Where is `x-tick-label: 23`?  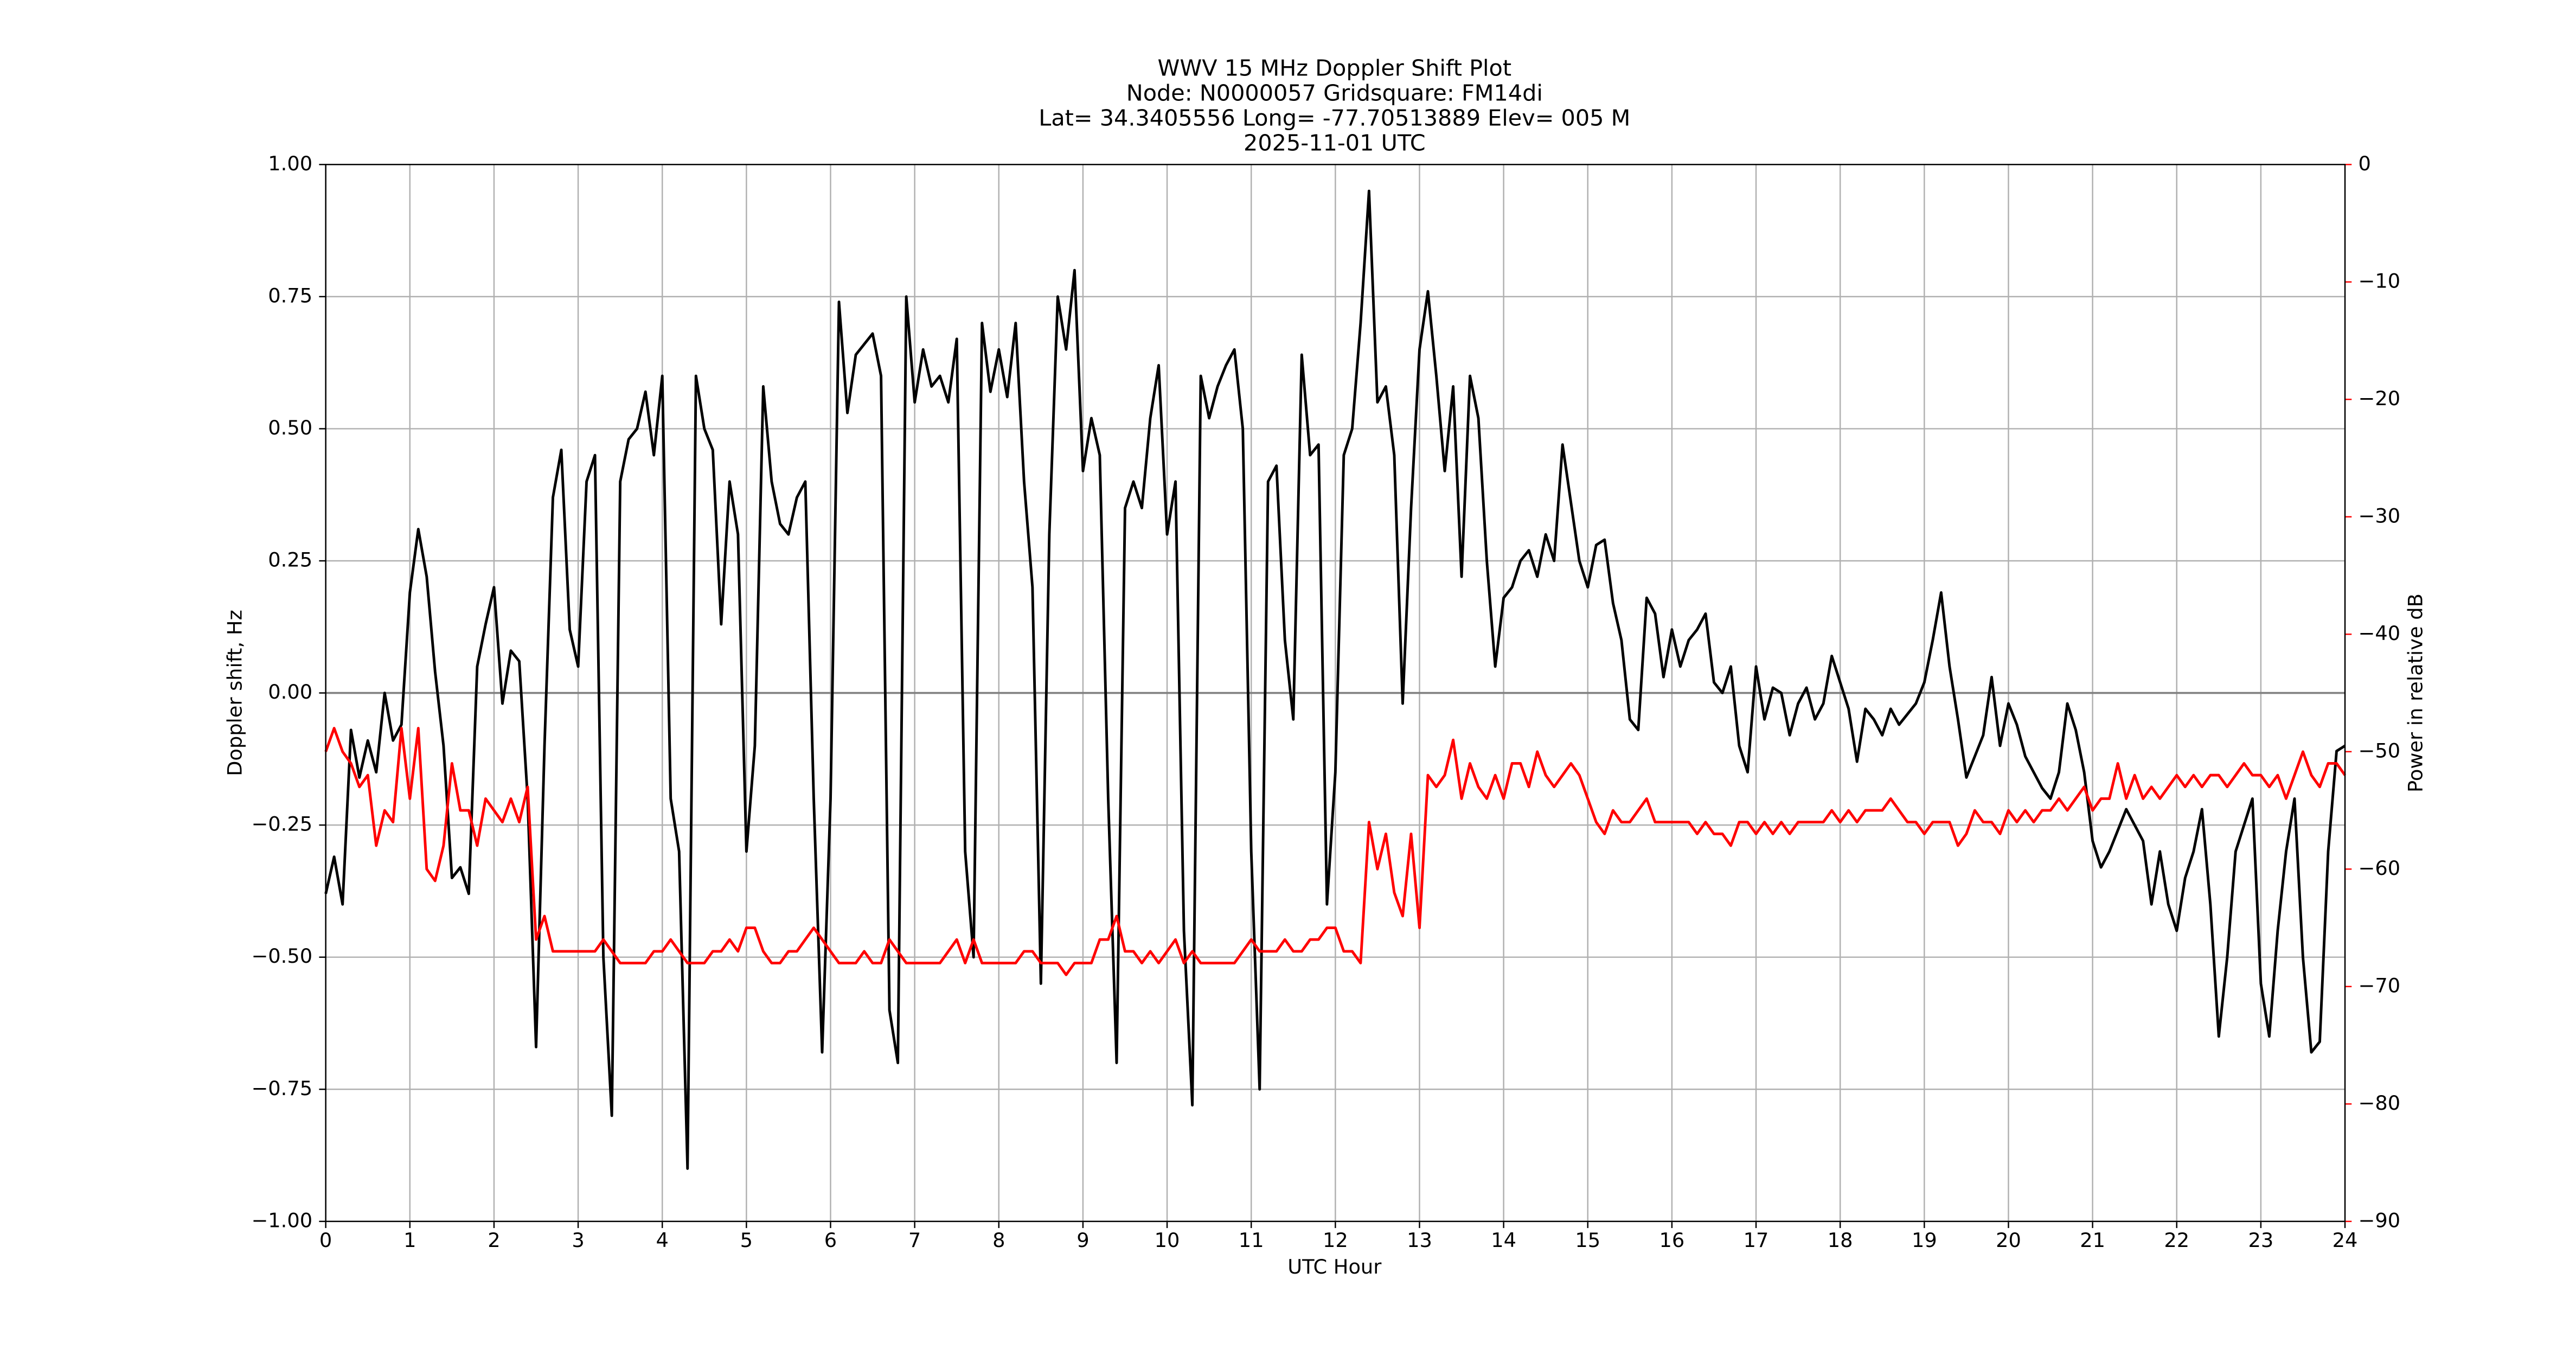
x-tick-label: 23 is located at coordinates (2261, 1240).